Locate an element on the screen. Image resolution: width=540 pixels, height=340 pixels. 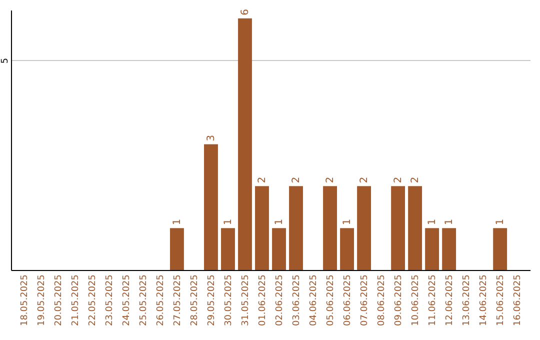
x-tick-label: 23.05.2025 is located at coordinates (109, 300).